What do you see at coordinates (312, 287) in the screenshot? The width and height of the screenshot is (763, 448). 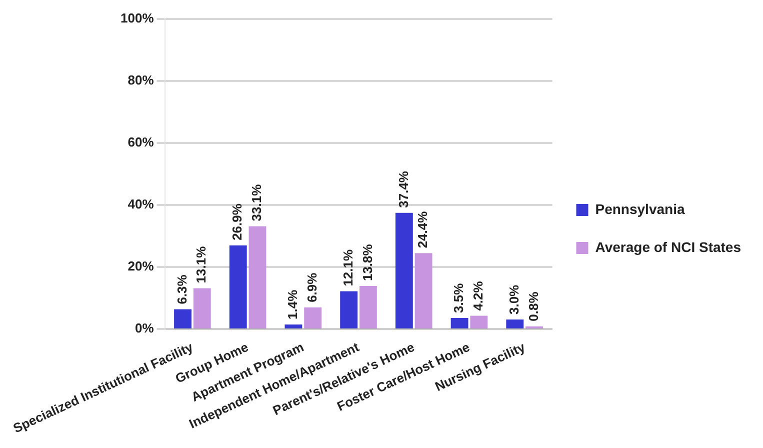 I see `data-label: 6.9%` at bounding box center [312, 287].